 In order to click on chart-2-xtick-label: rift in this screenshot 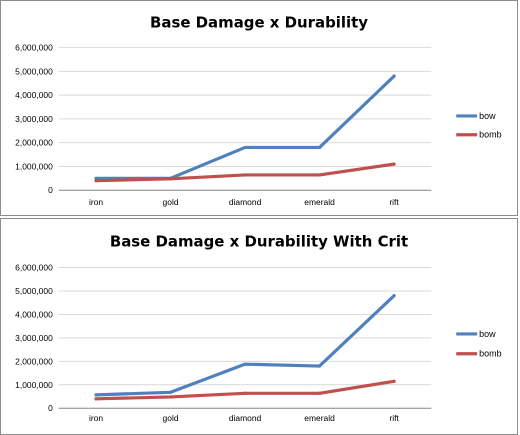, I will do `click(394, 418)`.